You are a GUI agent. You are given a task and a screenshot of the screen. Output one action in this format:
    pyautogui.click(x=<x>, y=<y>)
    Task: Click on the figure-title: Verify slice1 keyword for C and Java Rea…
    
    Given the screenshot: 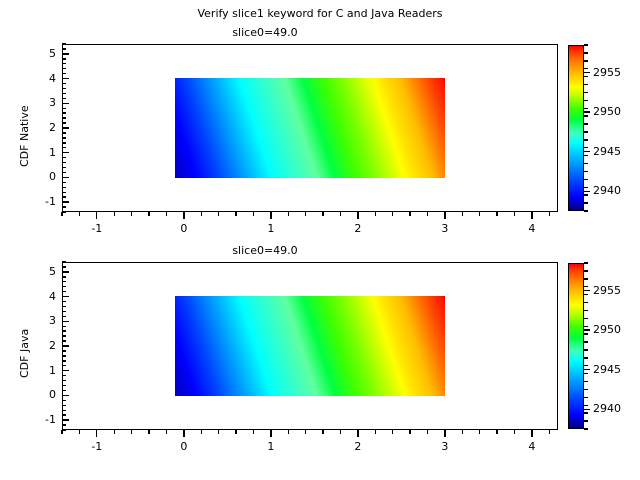 What is the action you would take?
    pyautogui.click(x=320, y=13)
    